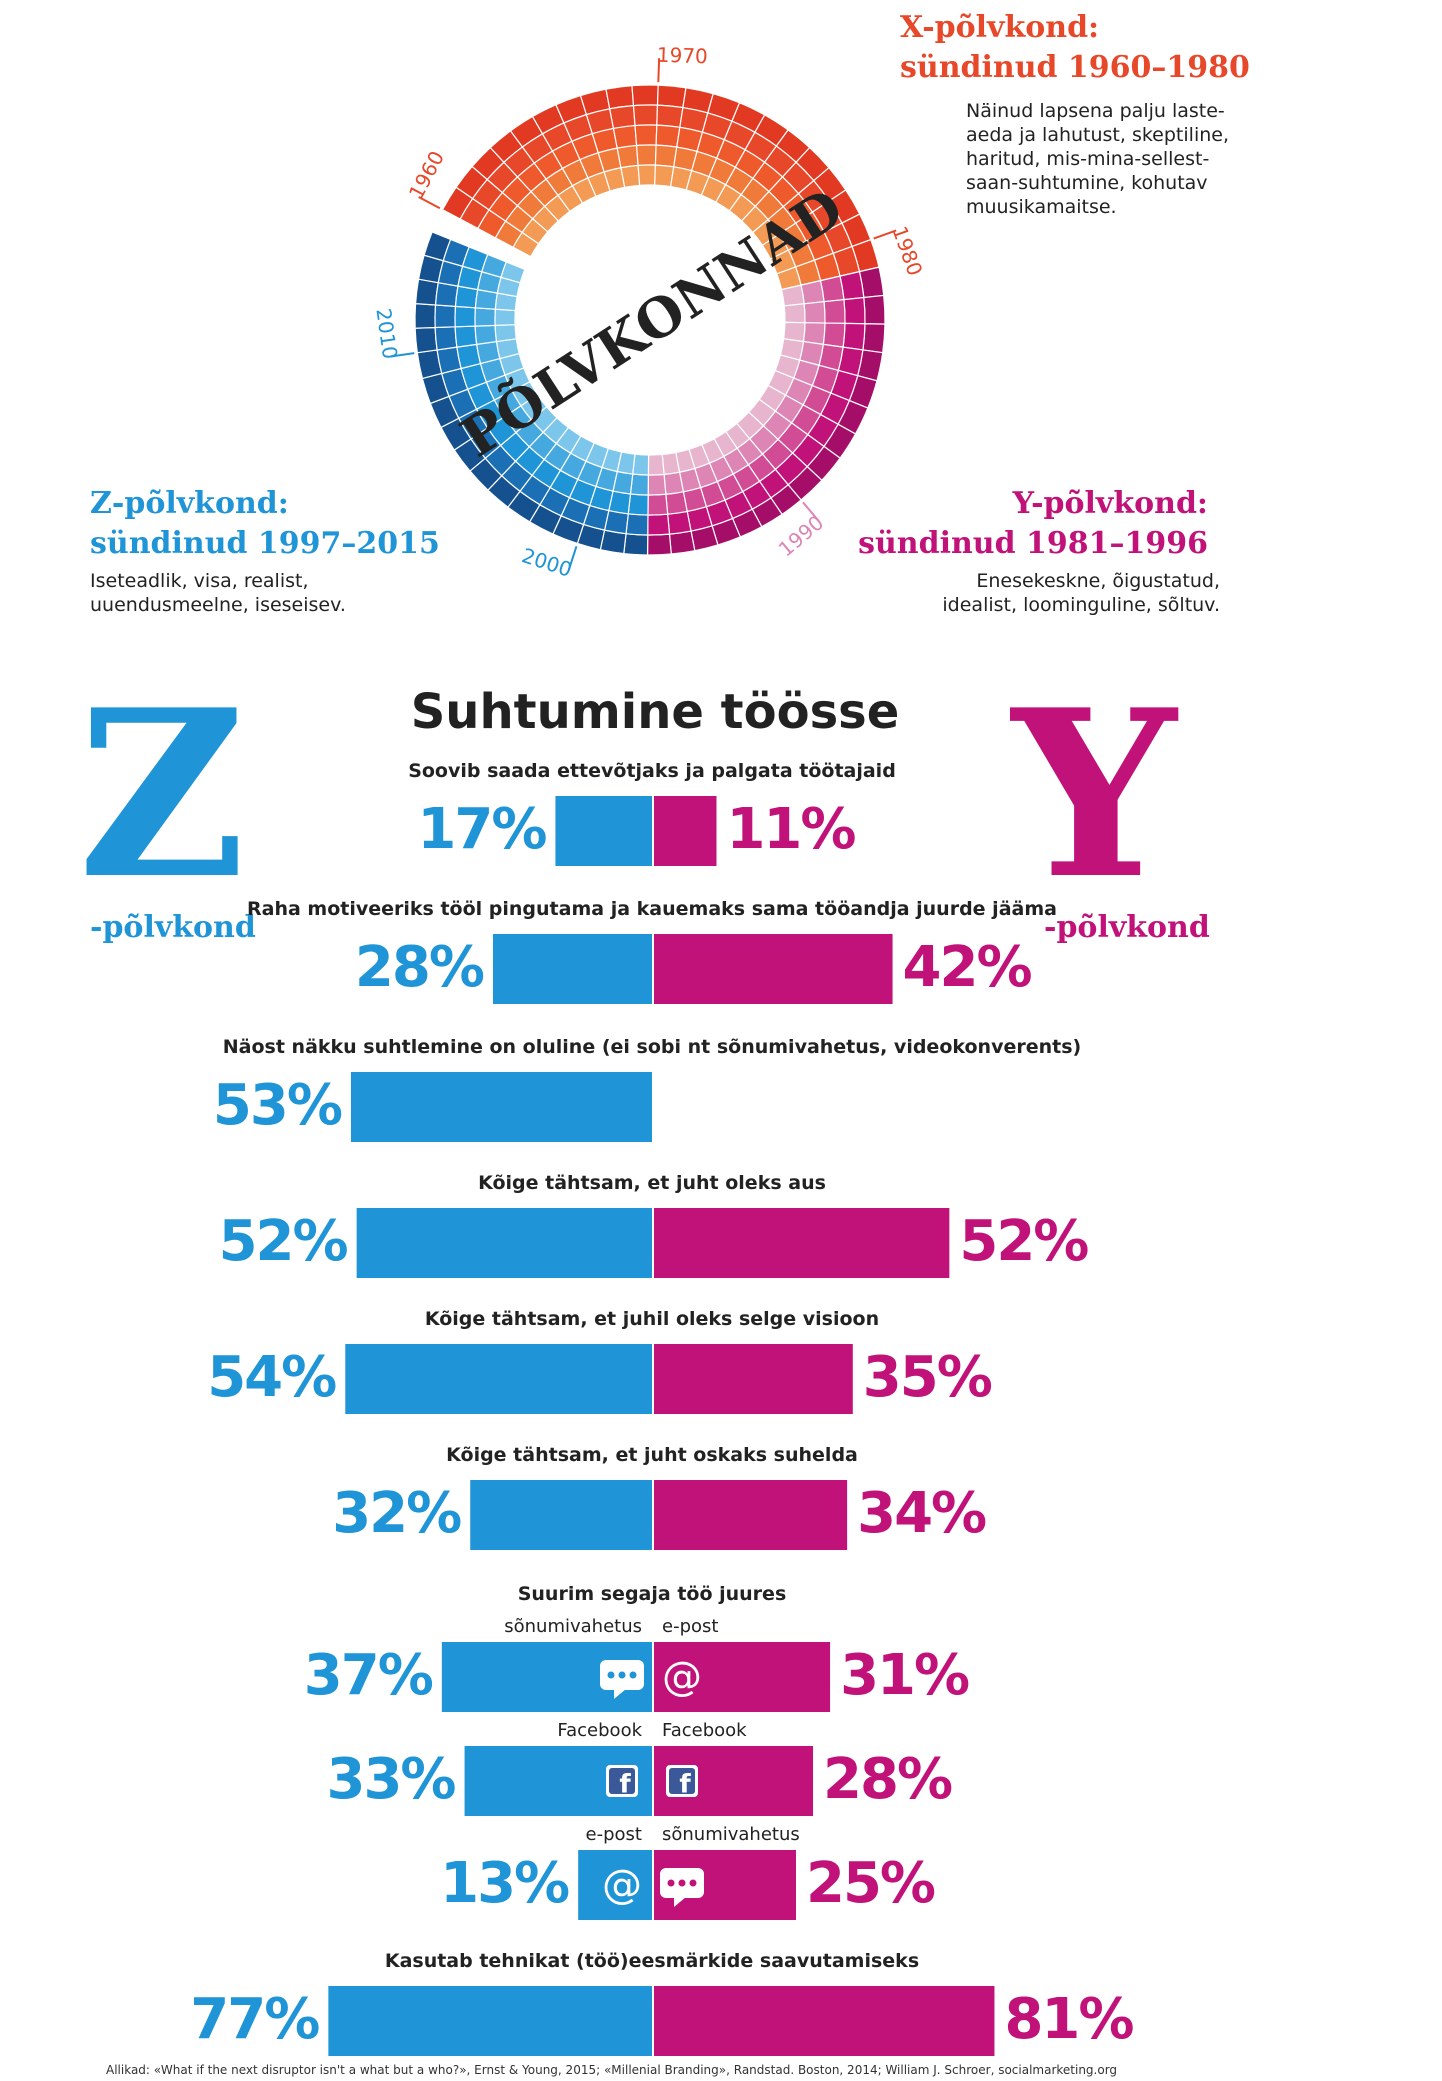 Image resolution: width=1442 pixels, height=2081 pixels. What do you see at coordinates (904, 1675) in the screenshot?
I see `y-value-label: 31%` at bounding box center [904, 1675].